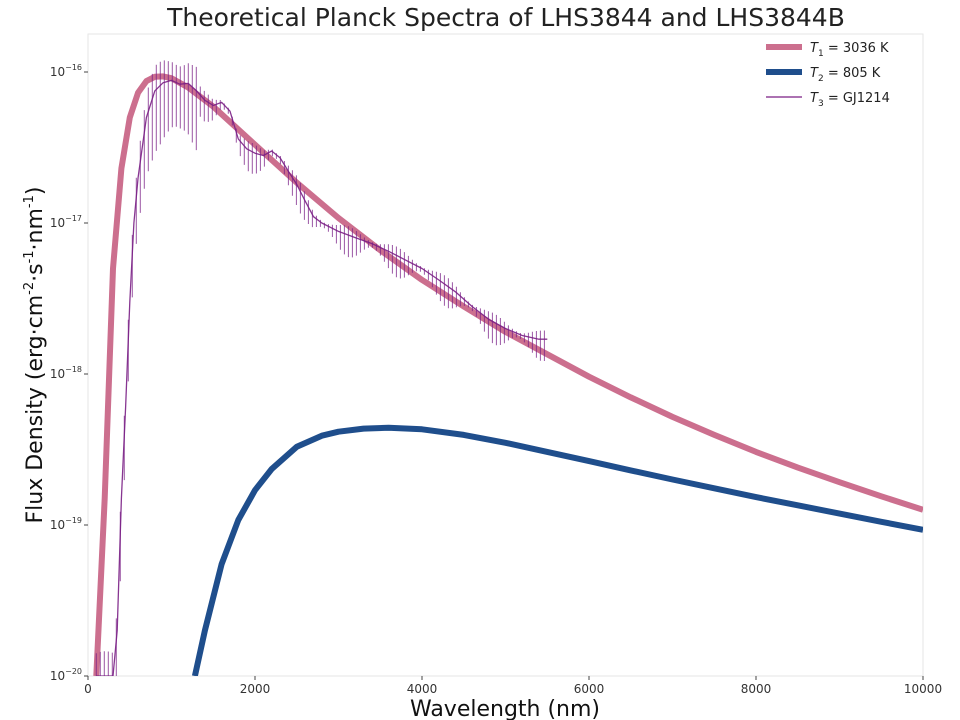 Image resolution: width=960 pixels, height=720 pixels. I want to click on y-tick-label: 10−19, so click(66, 524).